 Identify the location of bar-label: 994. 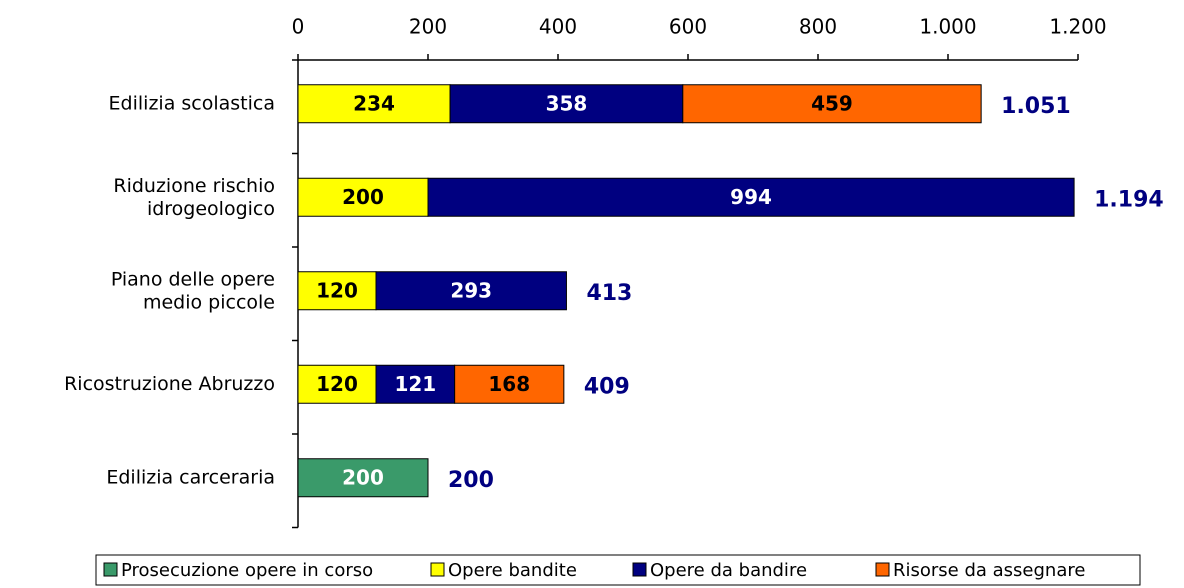
(751, 197).